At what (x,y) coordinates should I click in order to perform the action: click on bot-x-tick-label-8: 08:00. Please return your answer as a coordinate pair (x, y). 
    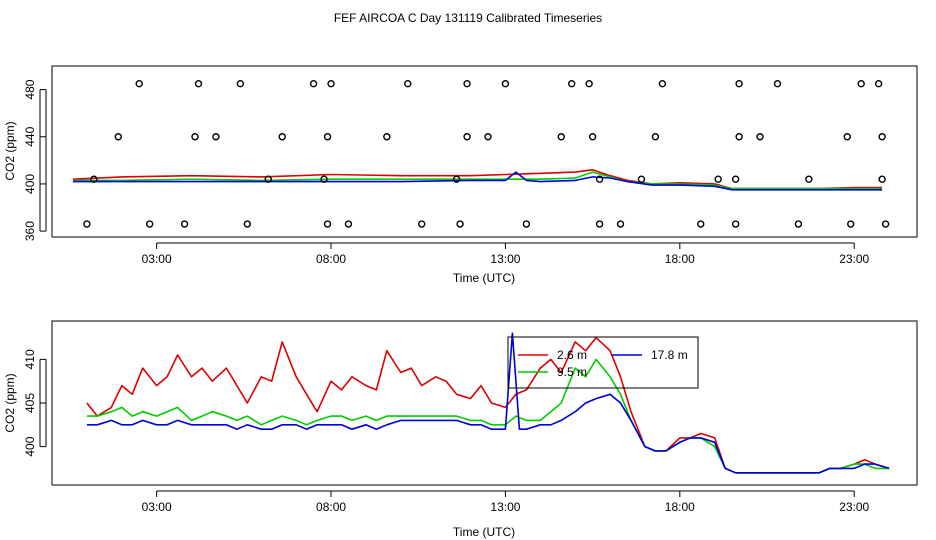
    Looking at the image, I should click on (331, 507).